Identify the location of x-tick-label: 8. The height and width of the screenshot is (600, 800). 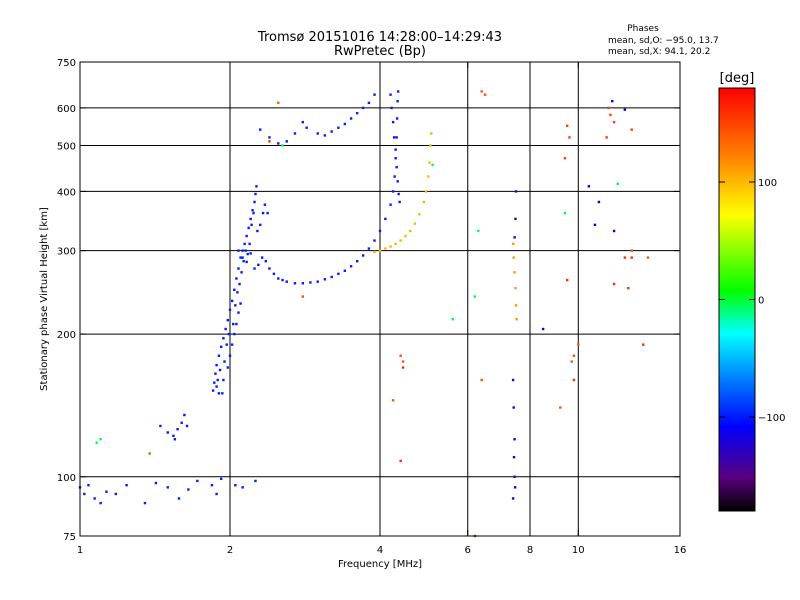
(530, 550).